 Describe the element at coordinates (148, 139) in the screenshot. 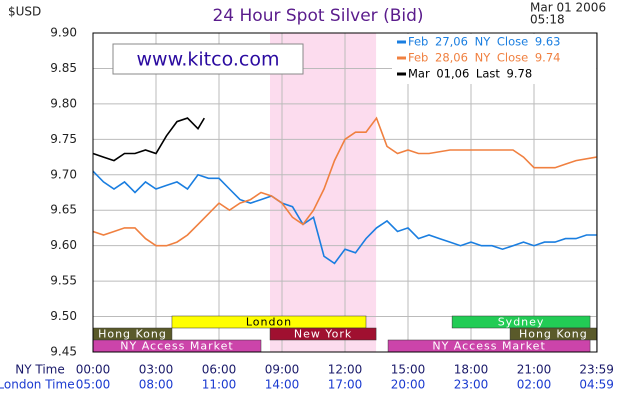

I see `series-line` at that location.